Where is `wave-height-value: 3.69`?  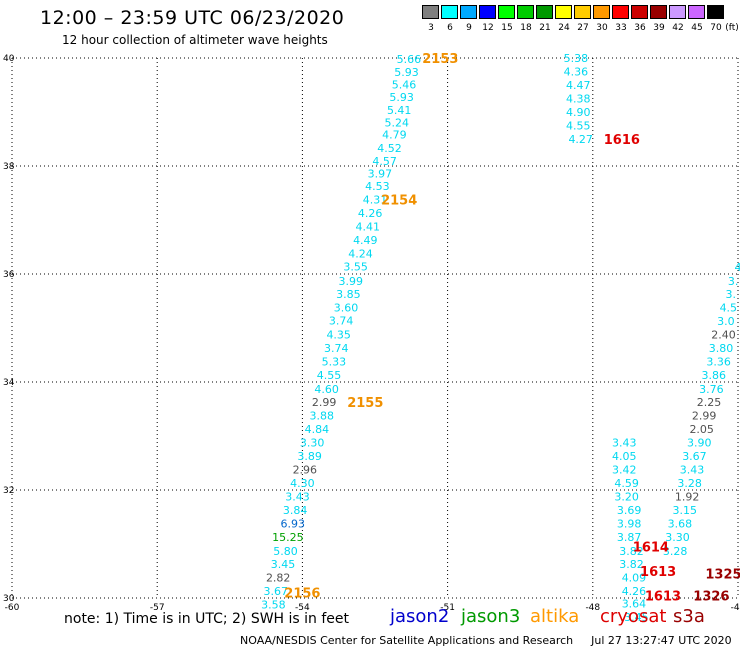 wave-height-value: 3.69 is located at coordinates (629, 510).